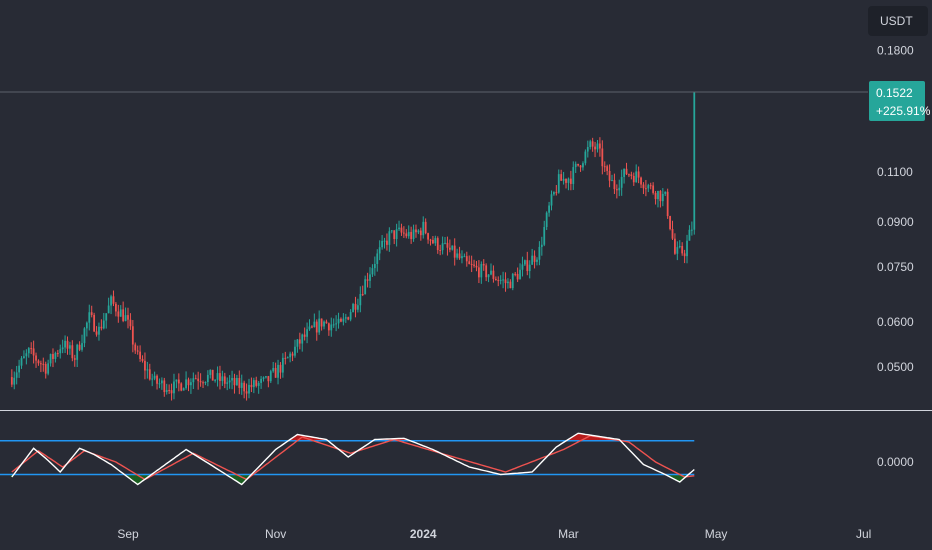 The width and height of the screenshot is (932, 550). I want to click on price-tag-value: 0.1522, so click(894, 93).